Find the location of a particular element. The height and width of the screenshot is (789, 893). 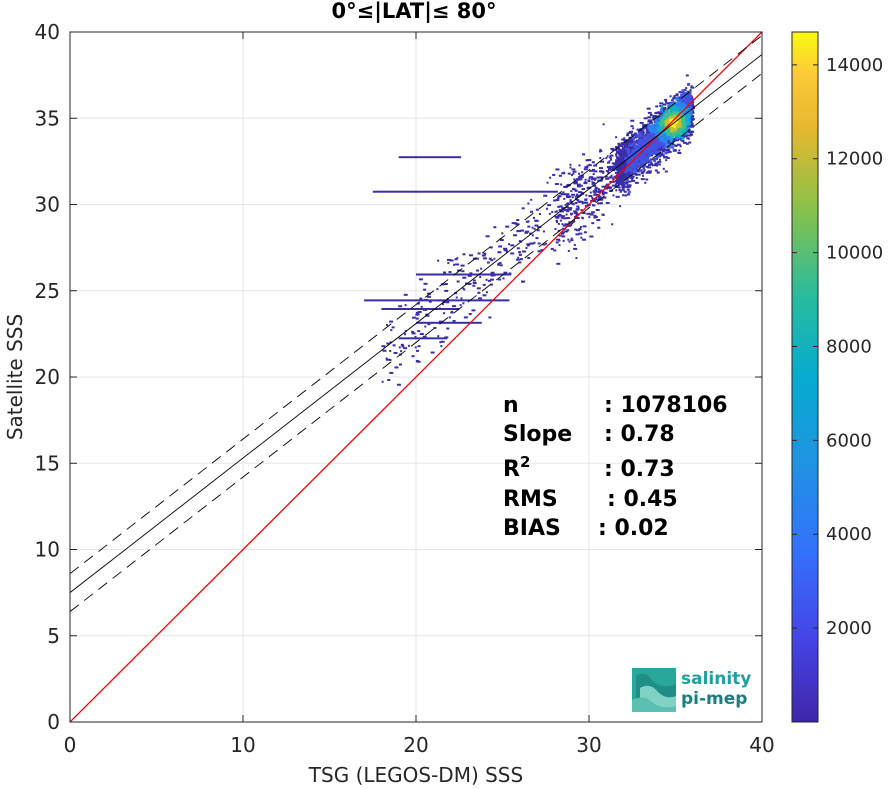

colorbar-ticks: 2000 4000 6000 8000 10000 12000 14000 is located at coordinates (837, 347).